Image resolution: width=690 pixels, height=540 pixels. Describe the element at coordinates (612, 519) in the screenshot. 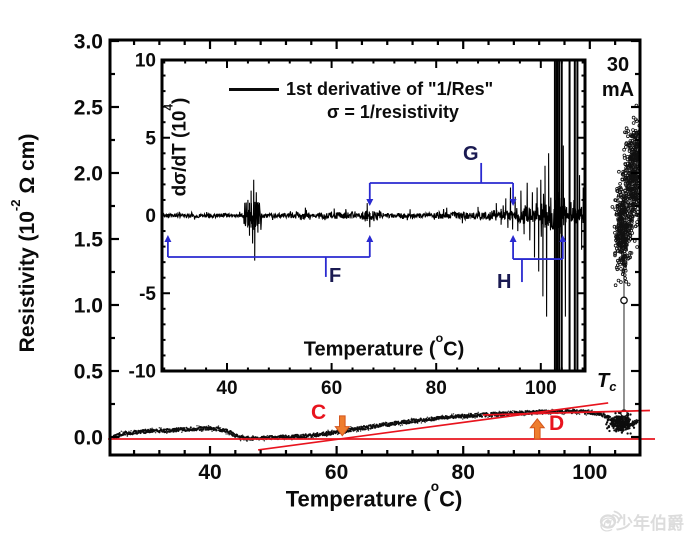

I see `weibo-eye-icon` at that location.